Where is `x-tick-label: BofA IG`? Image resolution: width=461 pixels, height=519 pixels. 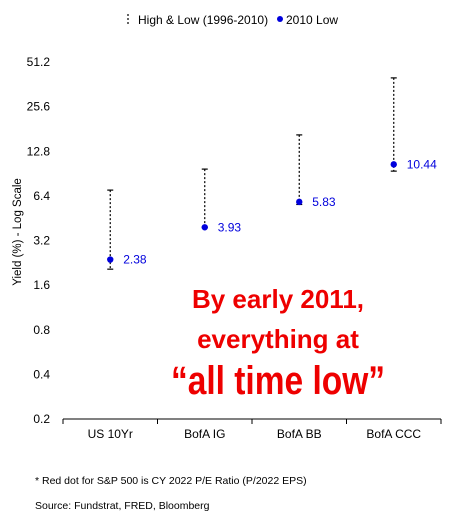
x-tick-label: BofA IG is located at coordinates (204, 434).